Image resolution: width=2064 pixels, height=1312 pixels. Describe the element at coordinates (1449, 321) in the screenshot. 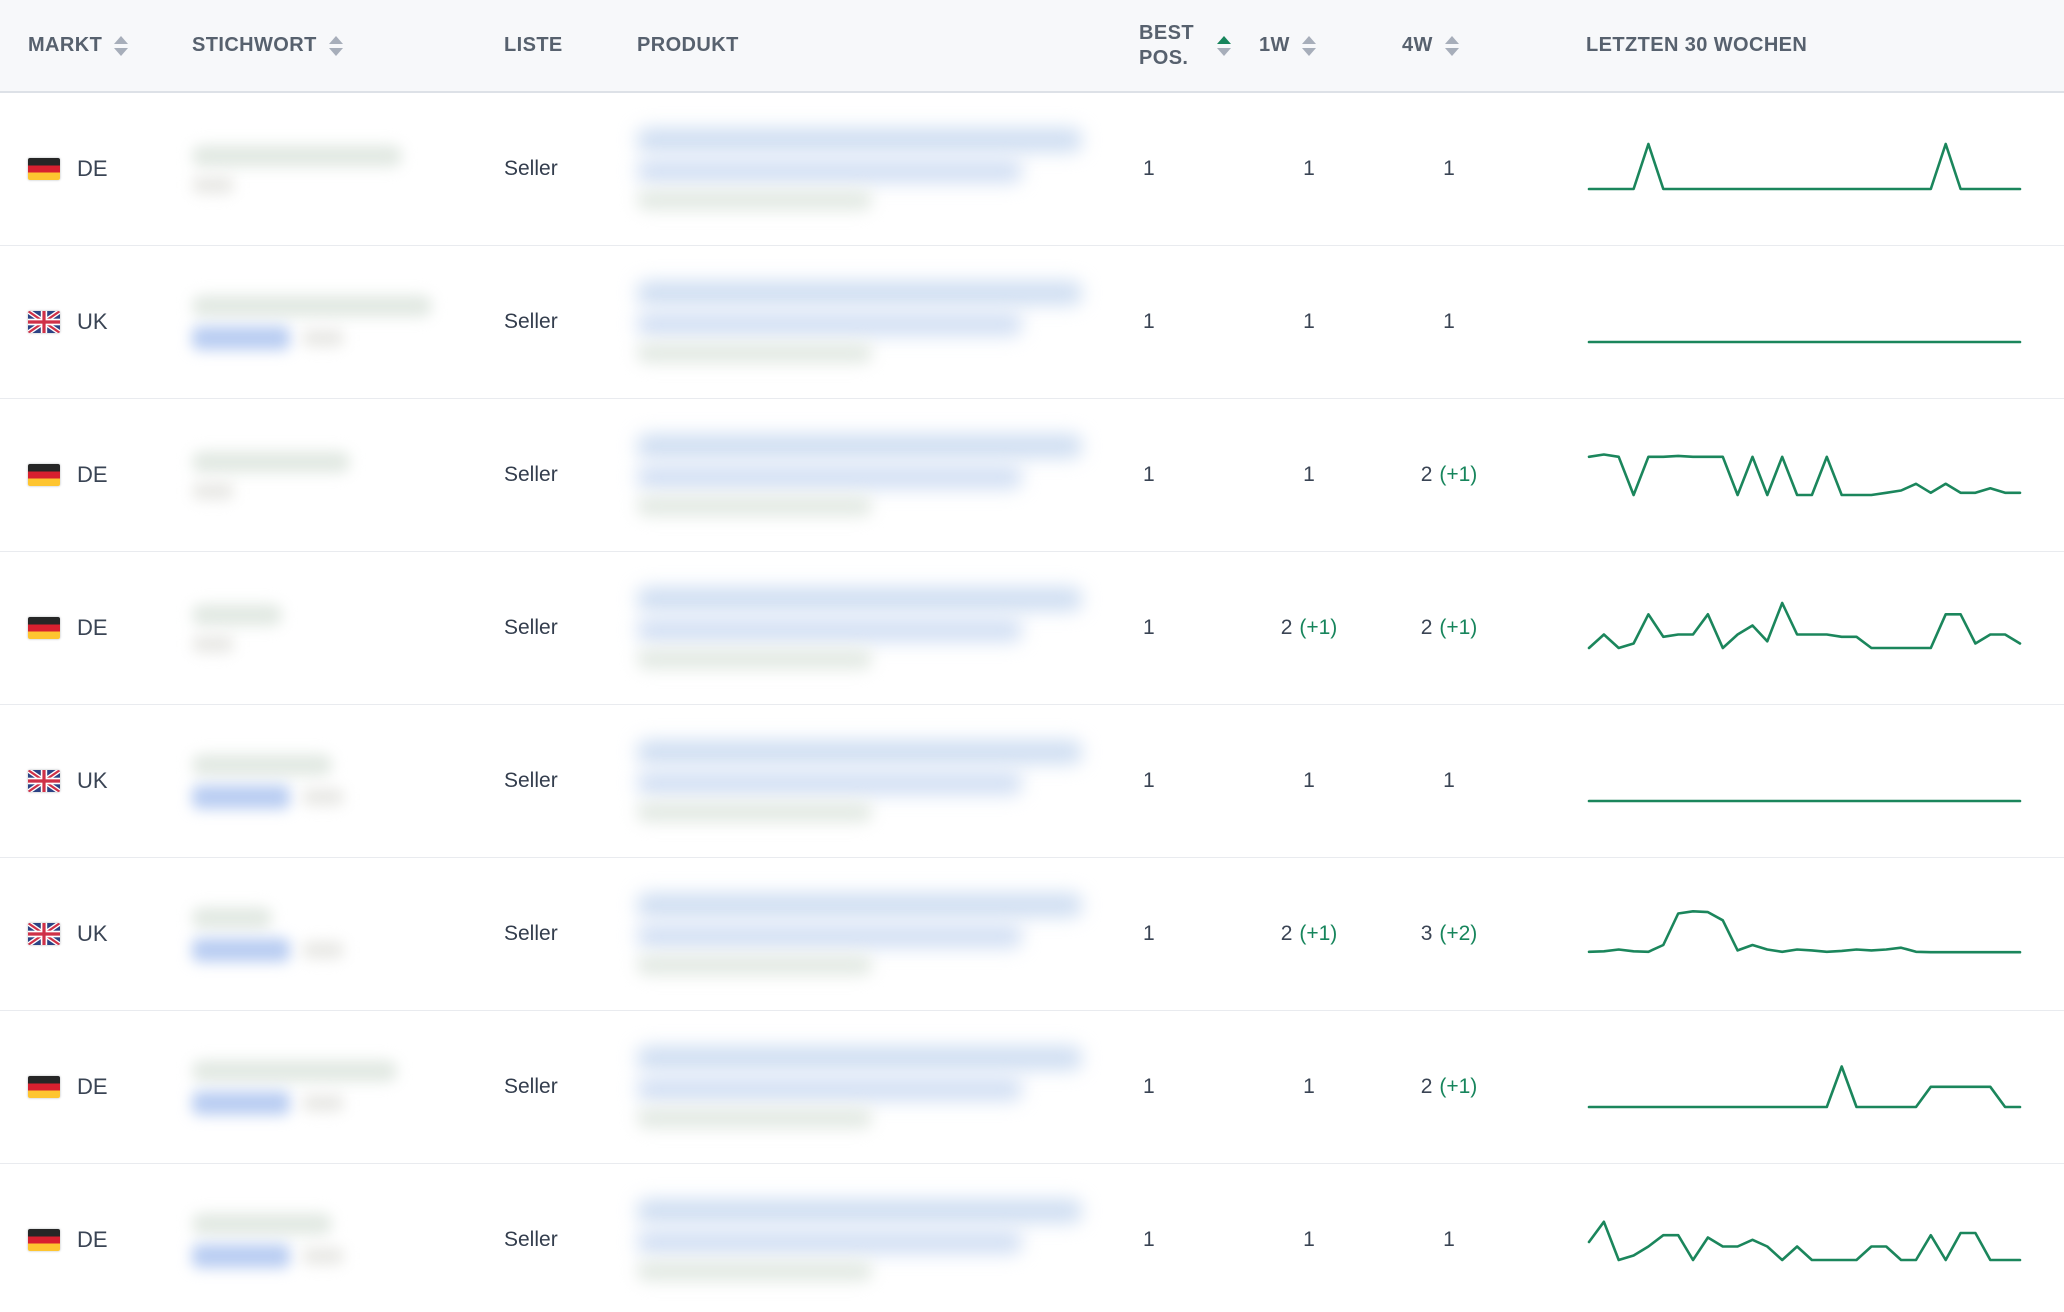

I see `four-week-value: 1` at that location.